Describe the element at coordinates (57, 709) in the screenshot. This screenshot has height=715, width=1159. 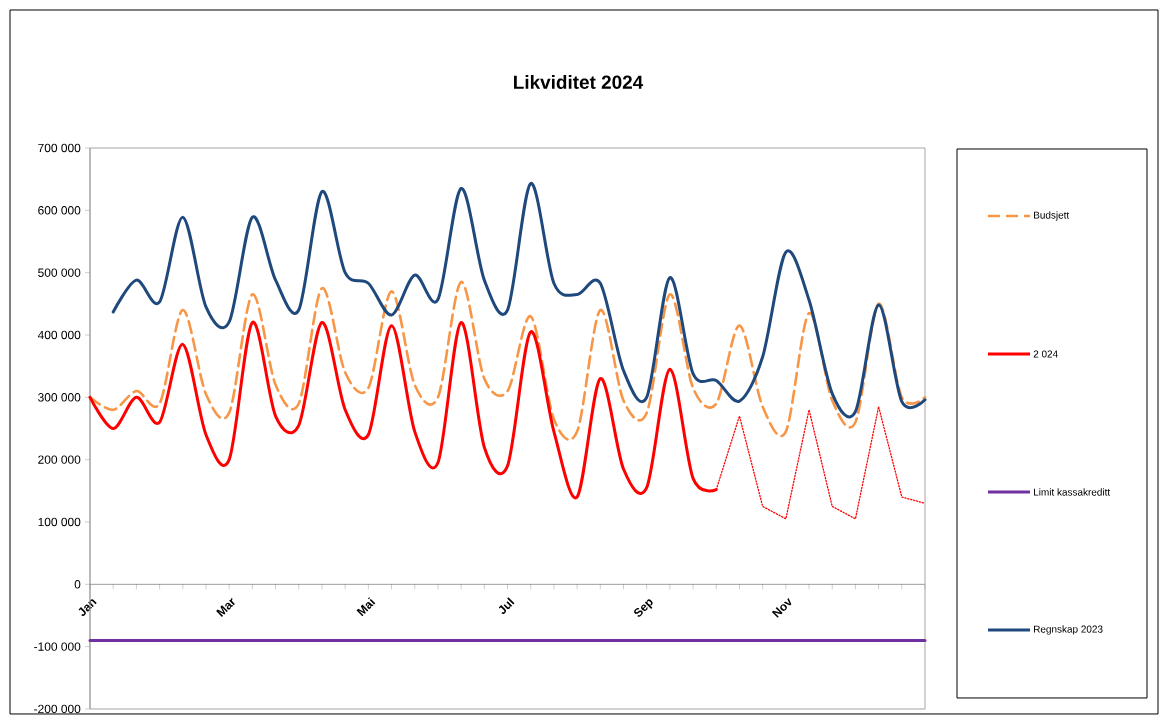
I see `y-tick-label: -200 000` at that location.